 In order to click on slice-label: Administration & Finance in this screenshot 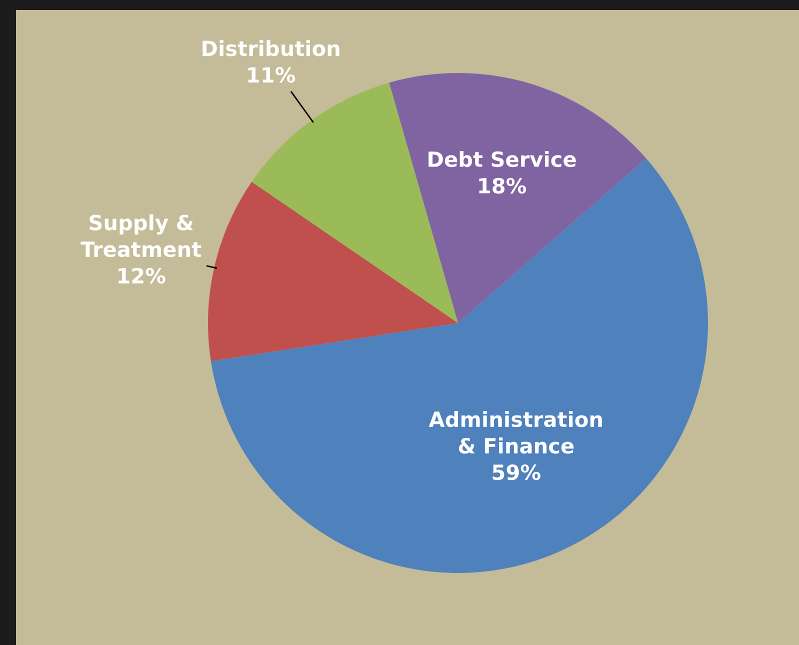, I will do `click(515, 432)`.